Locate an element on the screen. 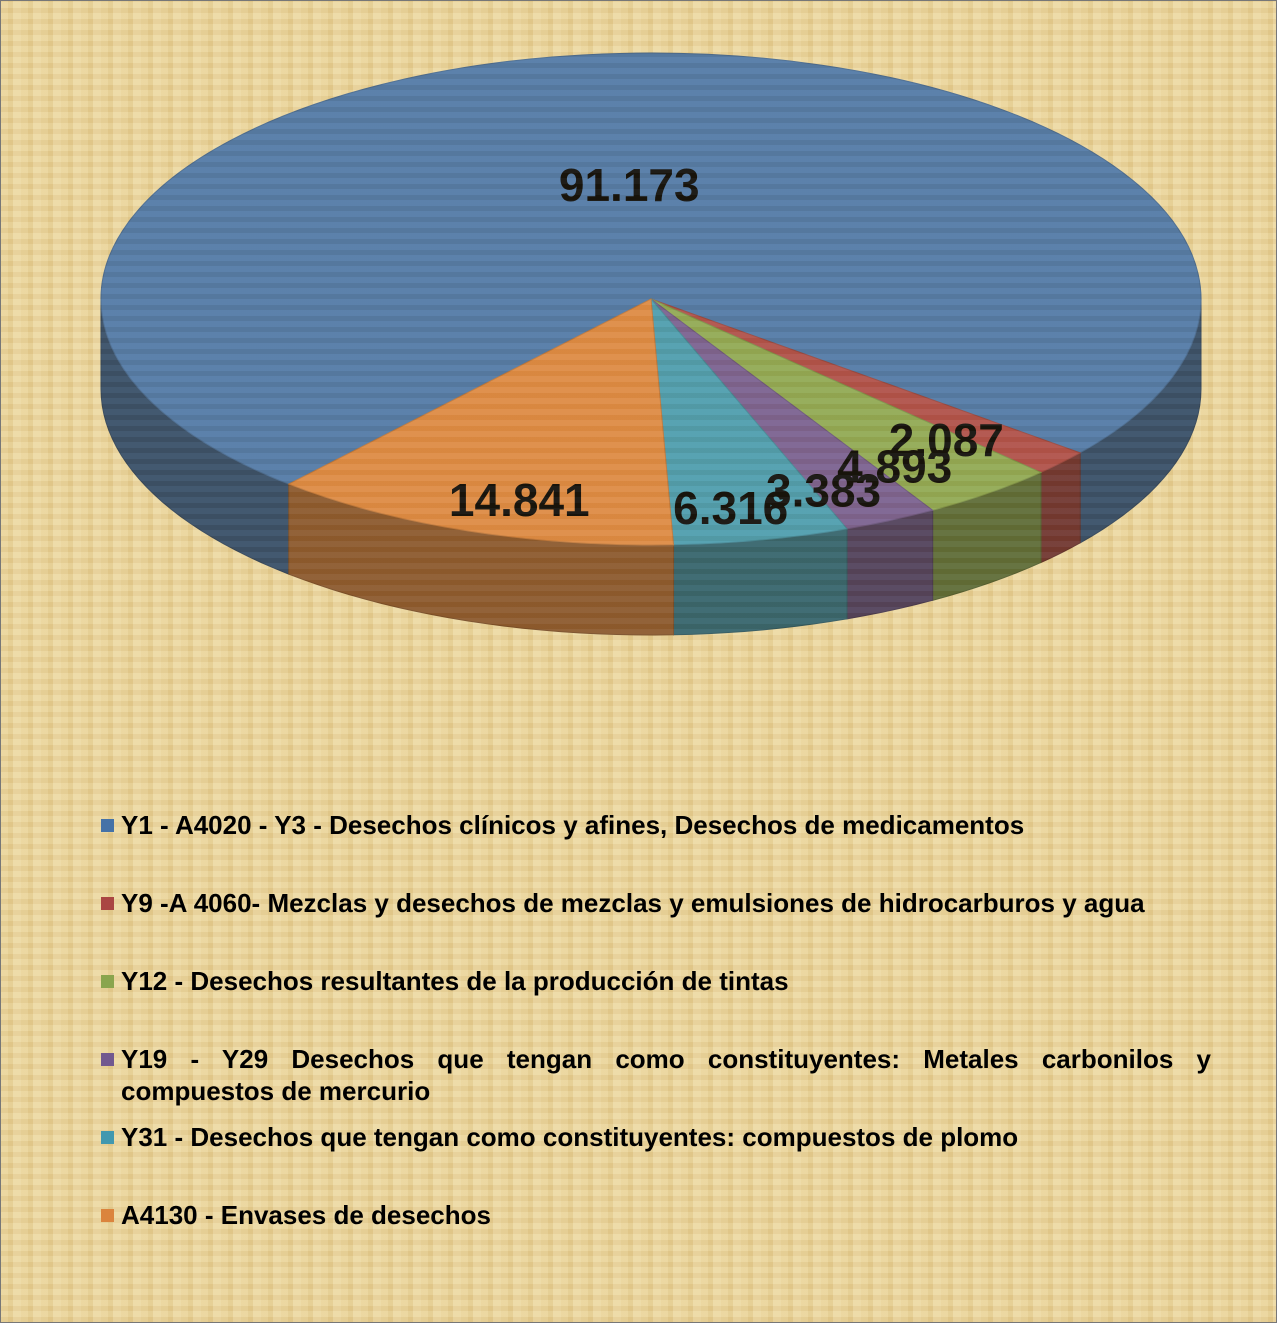  data-label: 4.893 is located at coordinates (894, 466).